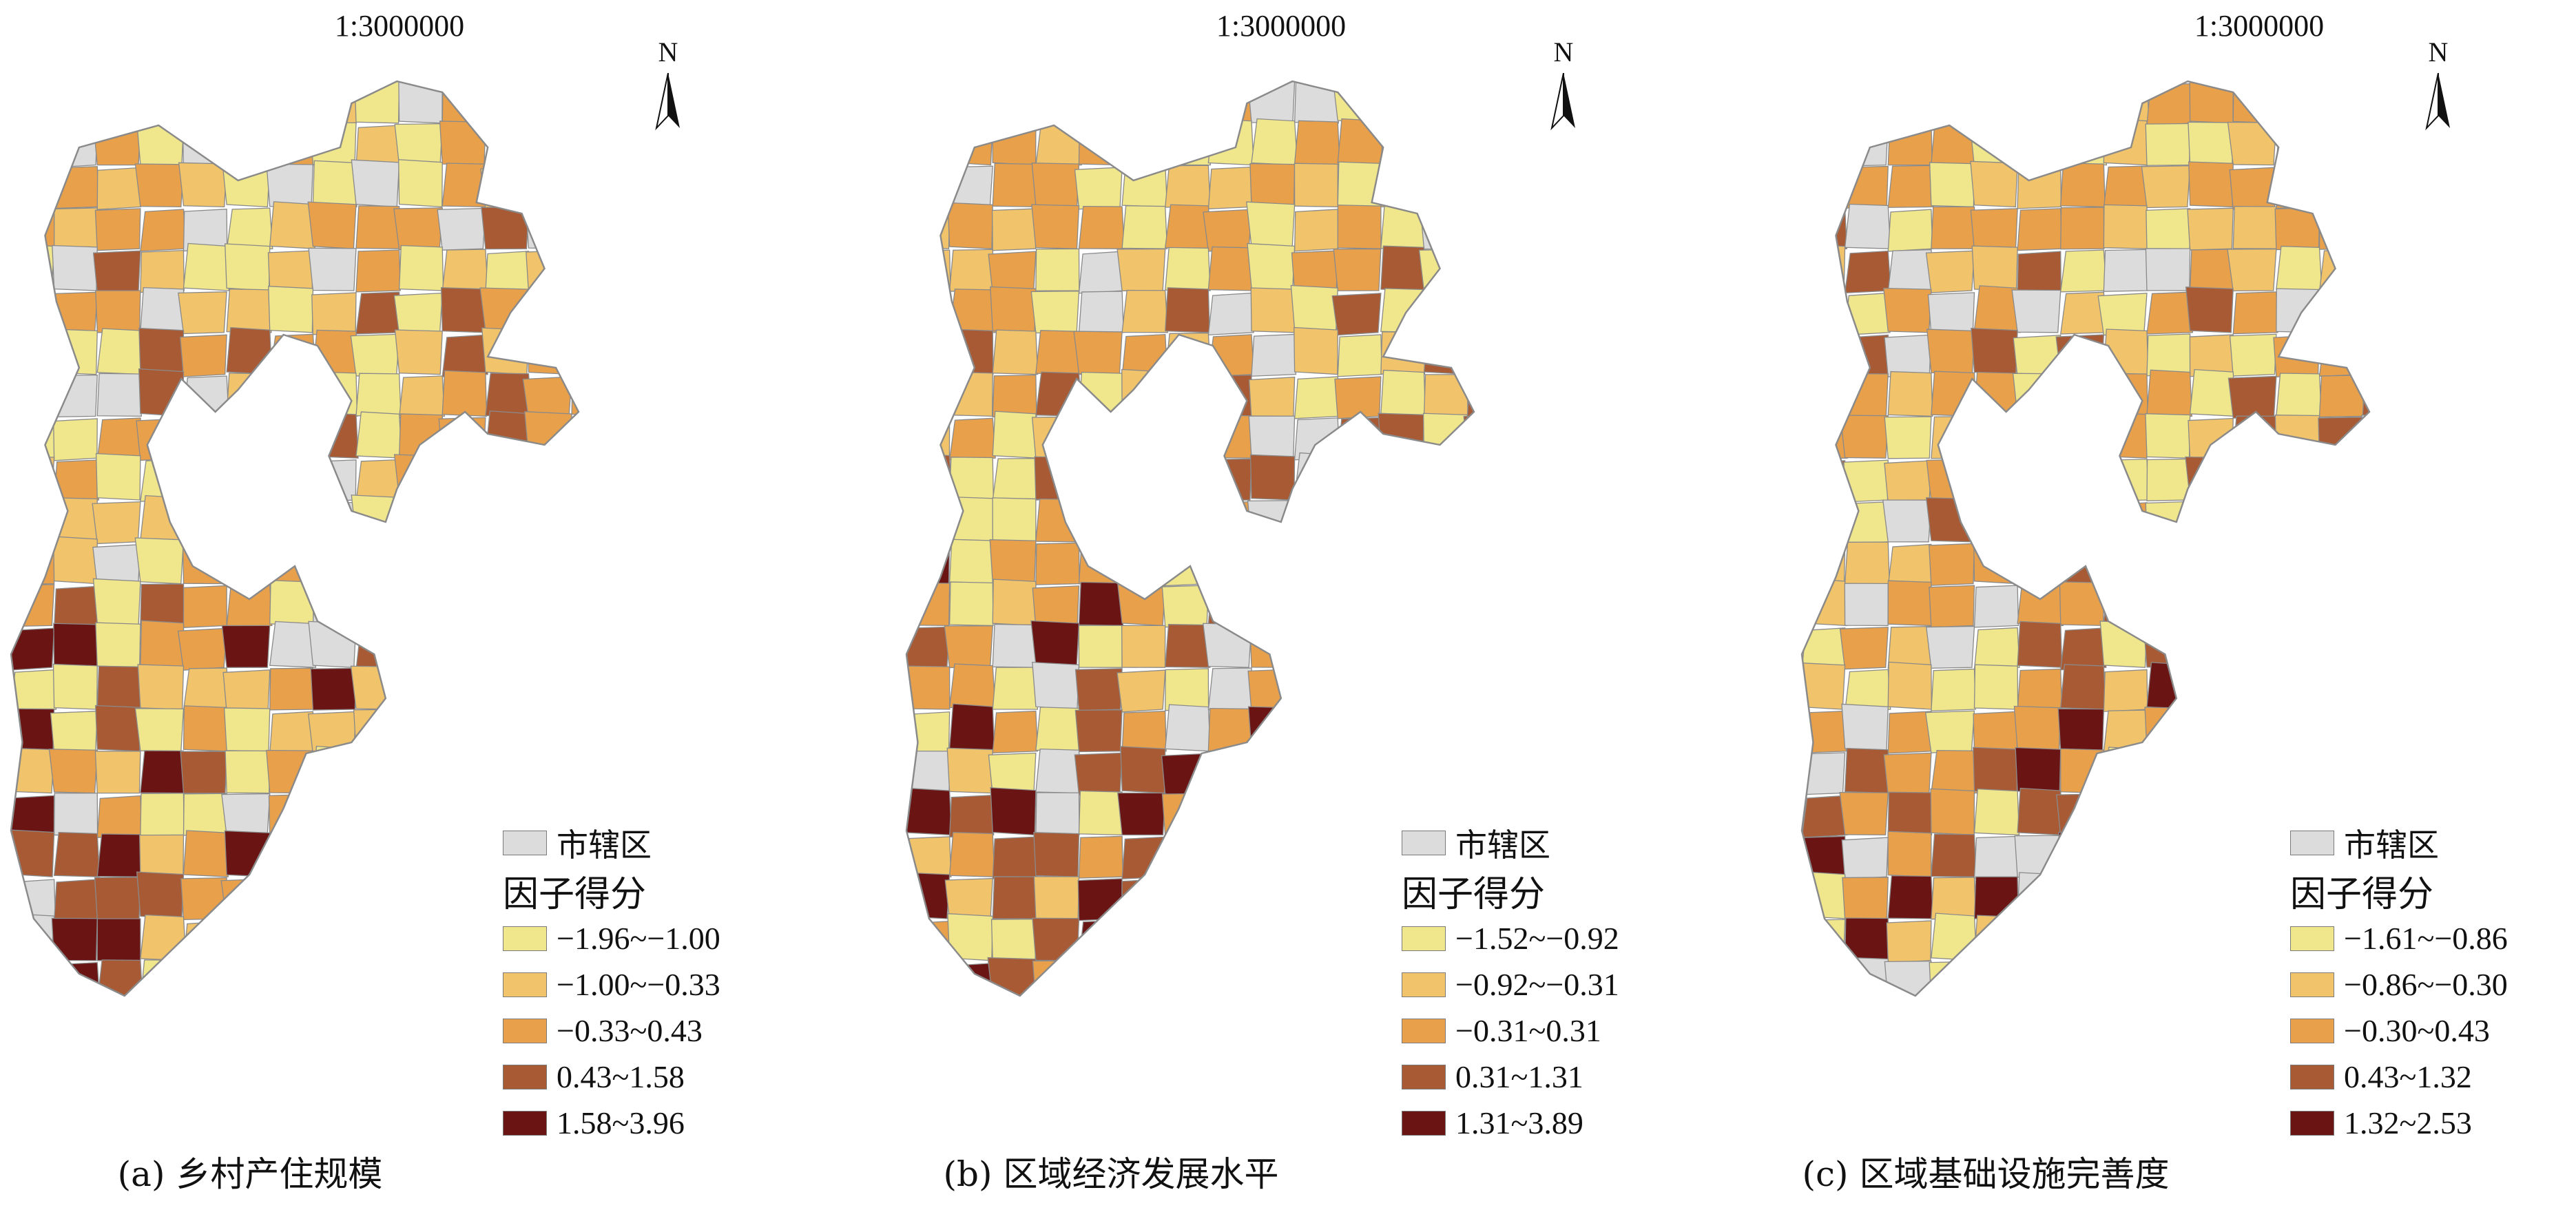 The image size is (2576, 1210). I want to click on scale-label: 1:3000000, so click(2259, 26).